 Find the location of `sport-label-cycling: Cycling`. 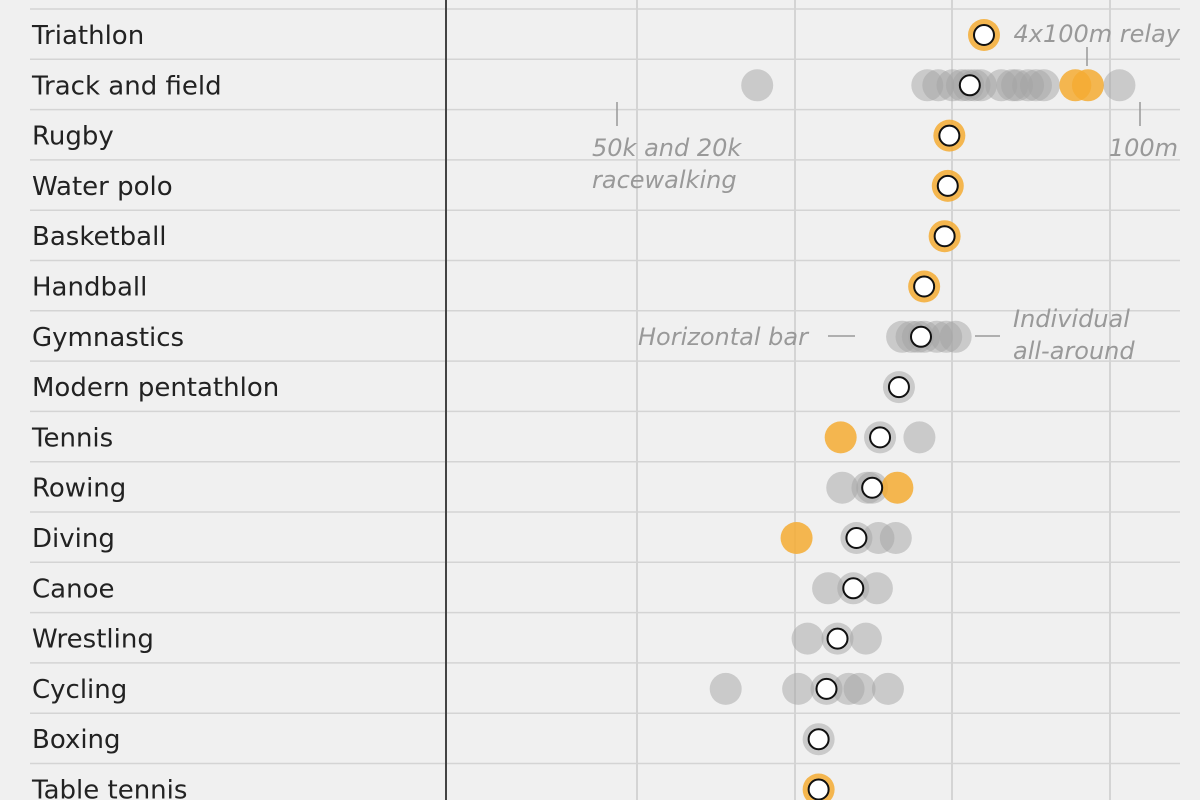

sport-label-cycling: Cycling is located at coordinates (79, 690).